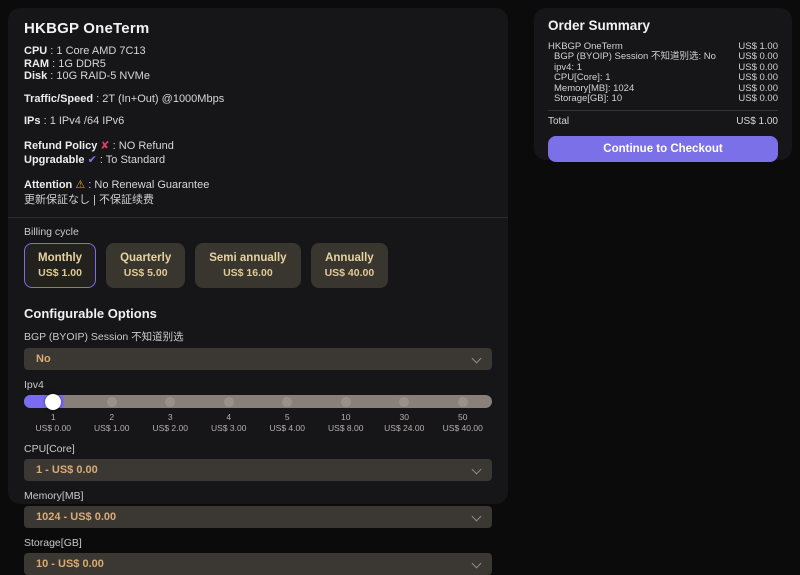 Image resolution: width=800 pixels, height=575 pixels. What do you see at coordinates (87, 76) in the screenshot?
I see `spec-disk: Disk : 10G RAID-5 NVMe` at bounding box center [87, 76].